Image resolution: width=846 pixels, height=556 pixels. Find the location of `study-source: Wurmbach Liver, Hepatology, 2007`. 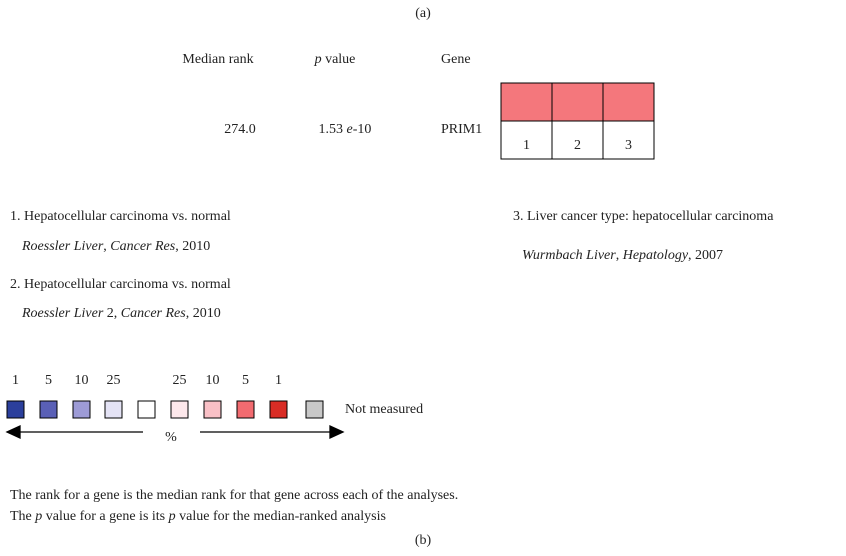

study-source: Wurmbach Liver, Hepatology, 2007 is located at coordinates (622, 255).